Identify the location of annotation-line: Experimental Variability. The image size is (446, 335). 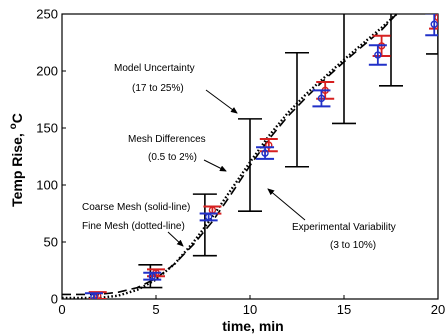
(344, 227).